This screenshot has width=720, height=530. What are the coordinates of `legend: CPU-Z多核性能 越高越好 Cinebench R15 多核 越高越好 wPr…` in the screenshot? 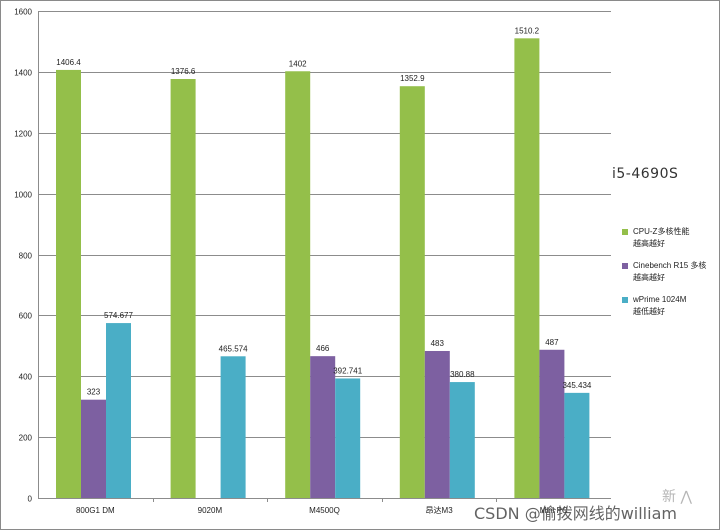 It's located at (670, 277).